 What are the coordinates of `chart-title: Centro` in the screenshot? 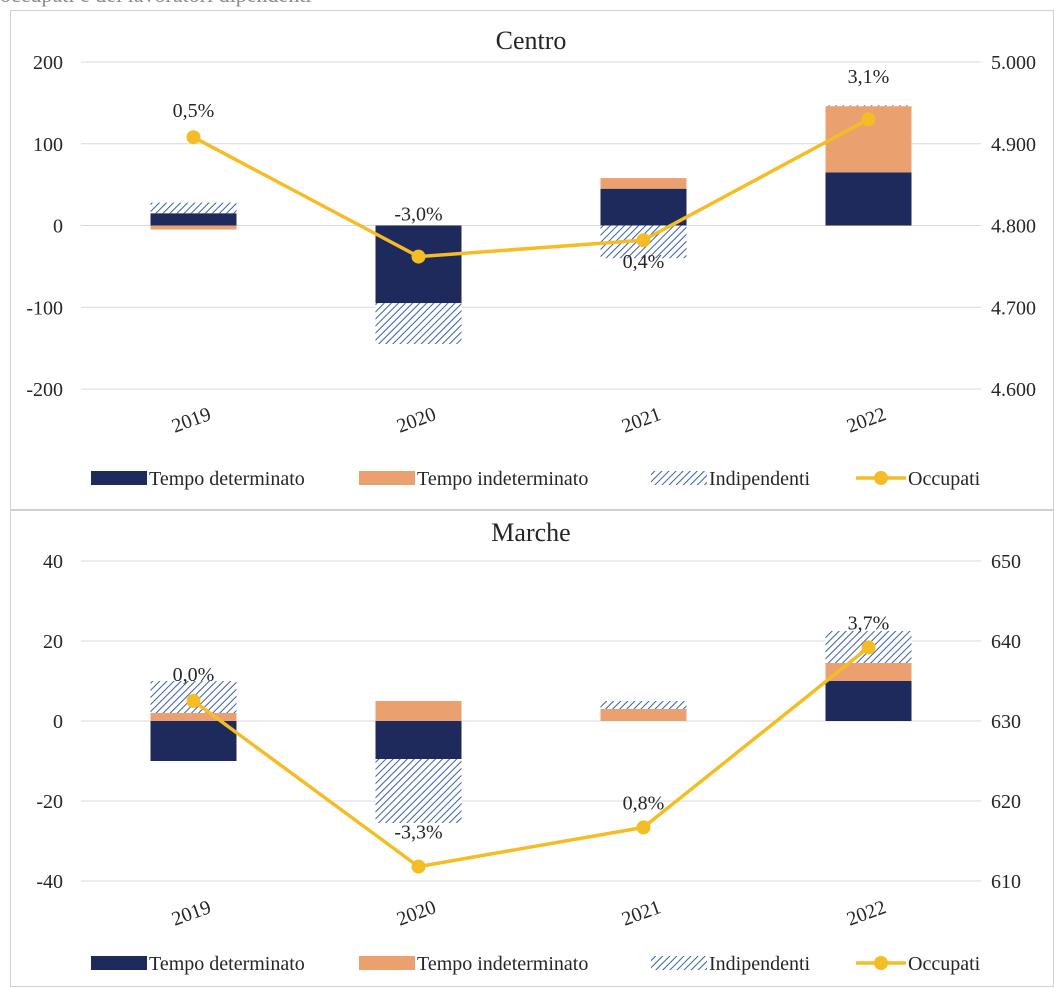 It's located at (531, 40).